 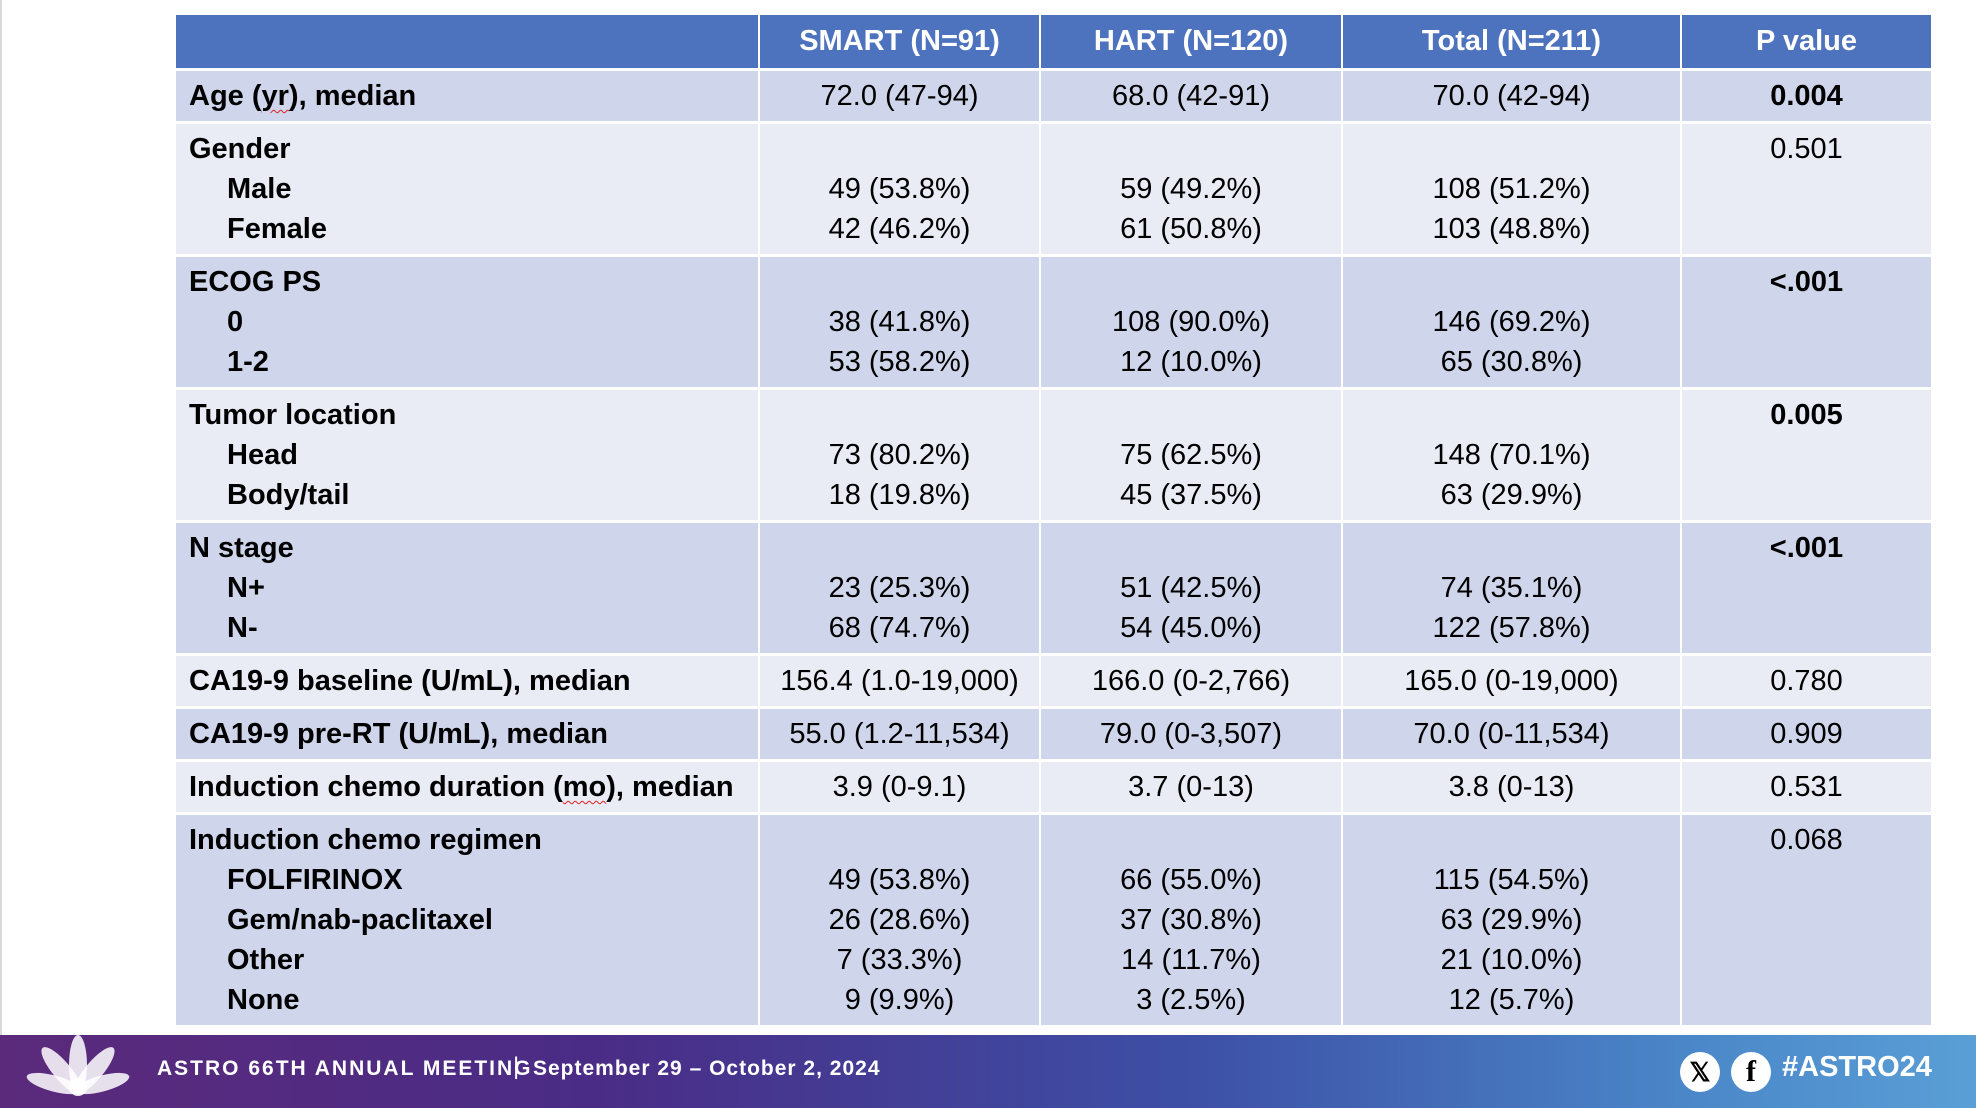 What do you see at coordinates (1192, 682) in the screenshot?
I see `hart-value-cell: 166.0 (0-2,766)` at bounding box center [1192, 682].